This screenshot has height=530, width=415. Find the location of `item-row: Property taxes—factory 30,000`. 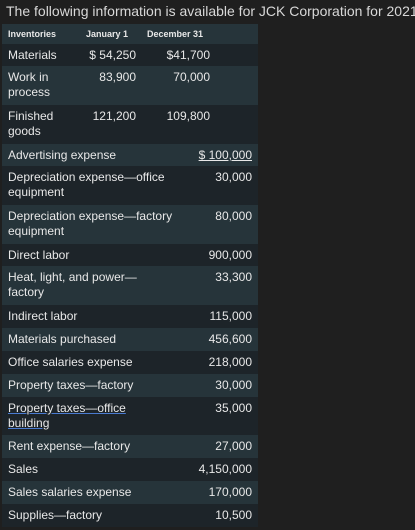

item-row: Property taxes—factory 30,000 is located at coordinates (130, 385).